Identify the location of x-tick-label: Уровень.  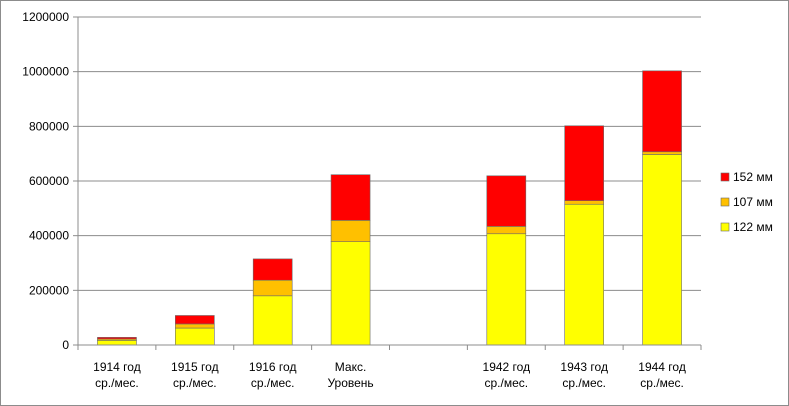
(350, 383).